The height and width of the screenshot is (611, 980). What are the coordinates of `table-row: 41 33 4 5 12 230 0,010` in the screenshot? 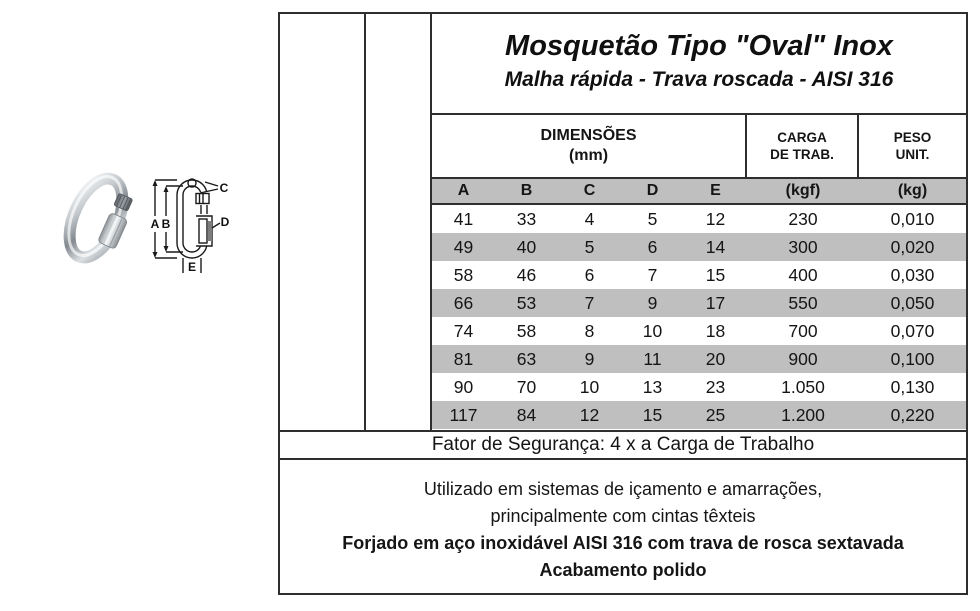 It's located at (699, 219).